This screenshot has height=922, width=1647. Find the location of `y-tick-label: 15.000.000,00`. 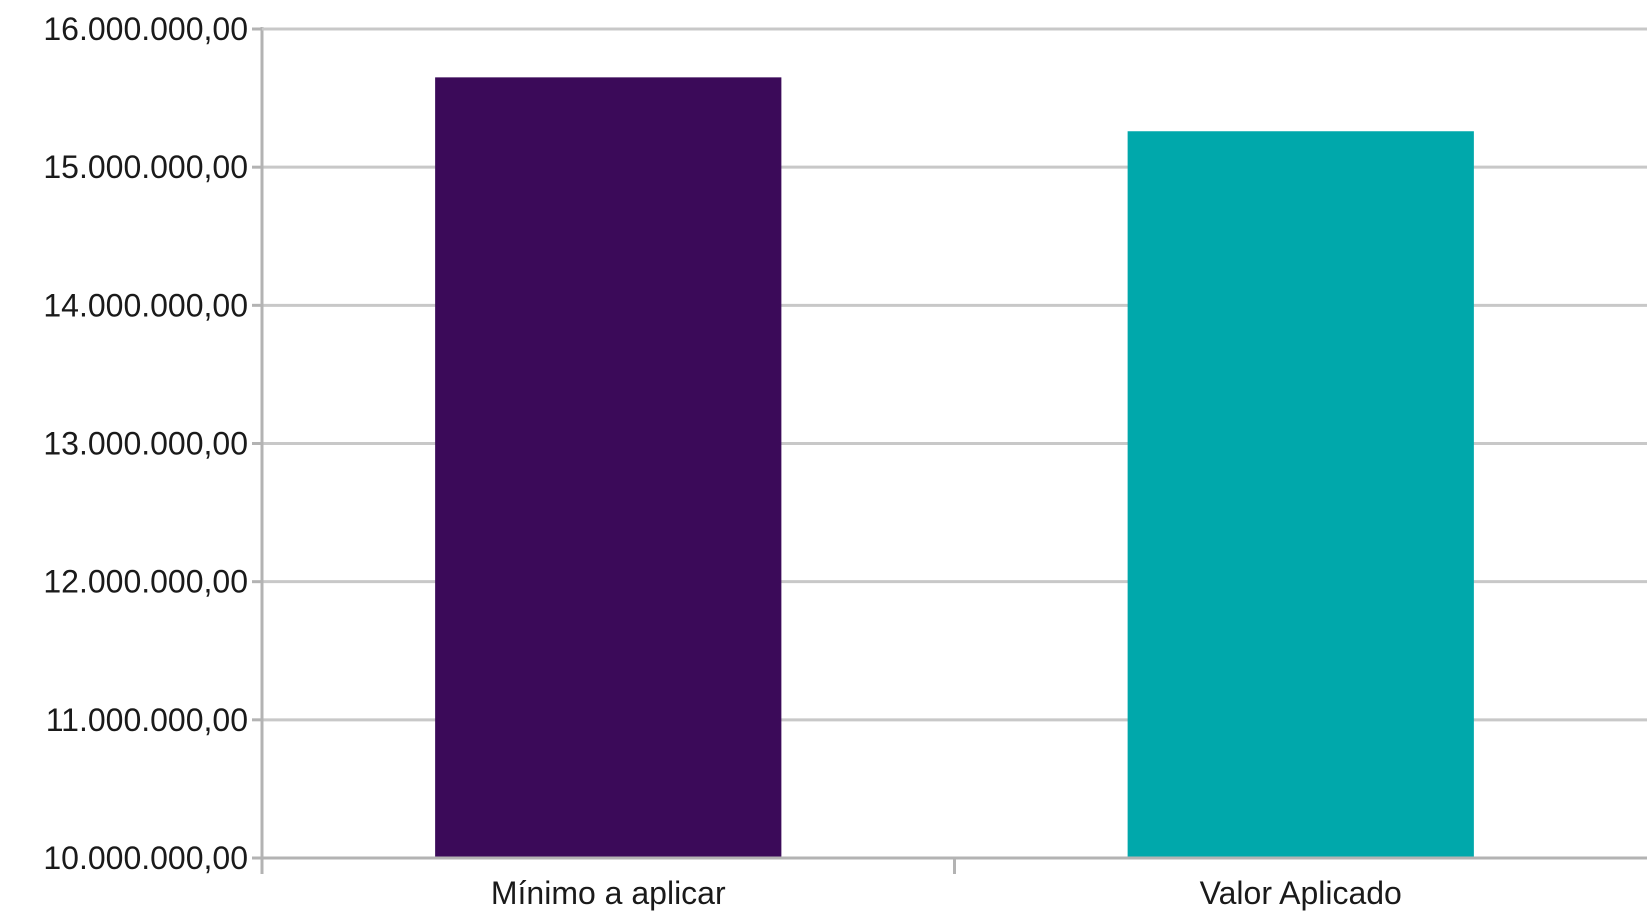

y-tick-label: 15.000.000,00 is located at coordinates (145, 167).